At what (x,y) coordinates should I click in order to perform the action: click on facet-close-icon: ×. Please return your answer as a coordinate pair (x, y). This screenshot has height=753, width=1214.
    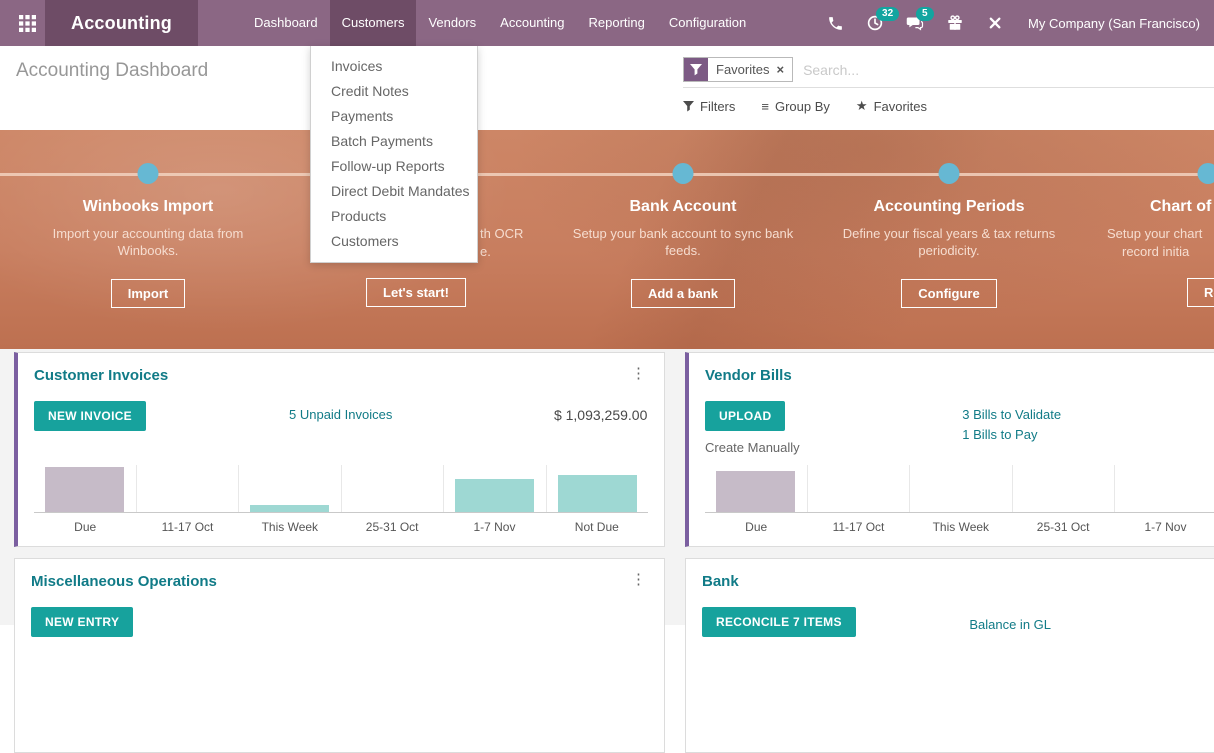
    Looking at the image, I should click on (780, 69).